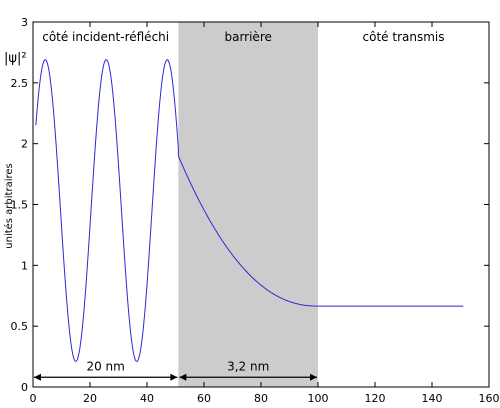  Describe the element at coordinates (432, 398) in the screenshot. I see `x-tick-label: 140` at that location.